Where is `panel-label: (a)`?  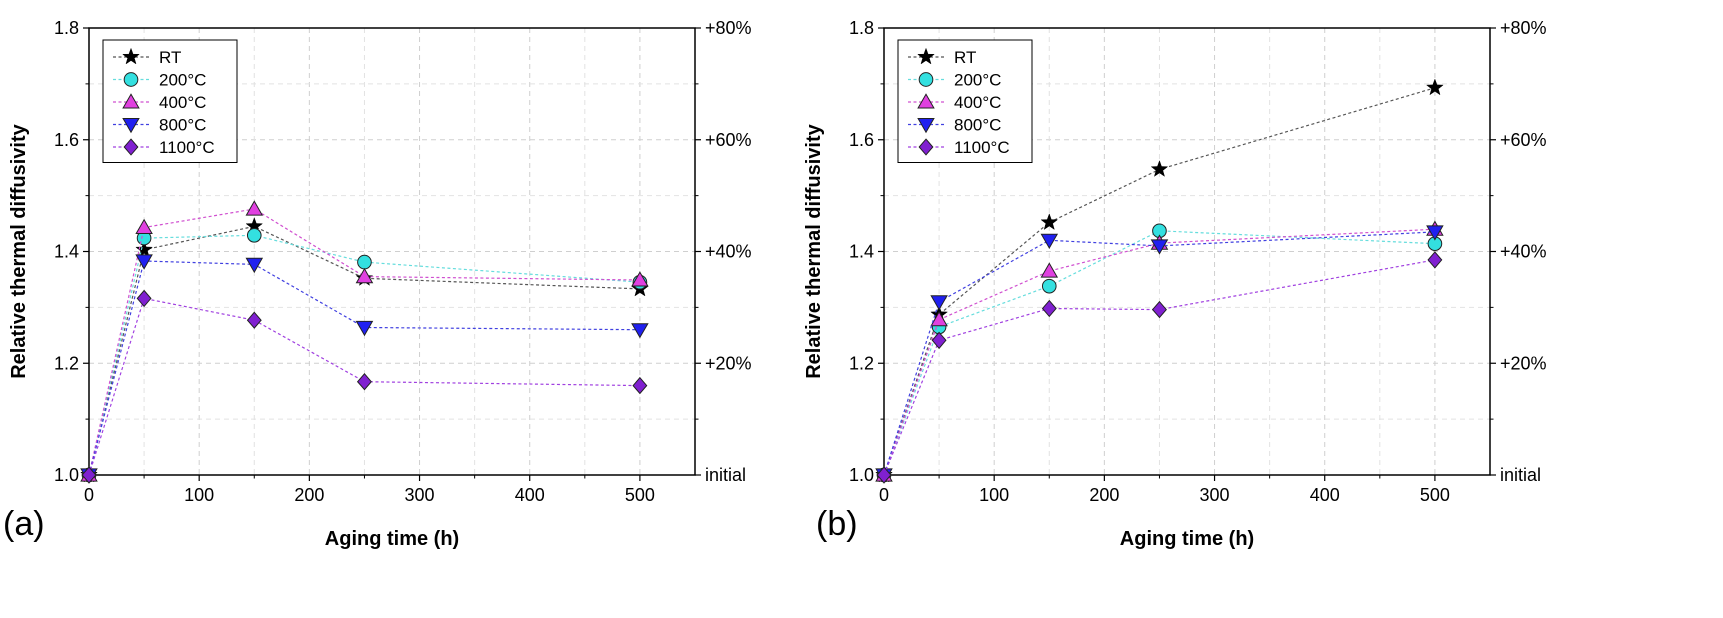 panel-label: (a) is located at coordinates (24, 524).